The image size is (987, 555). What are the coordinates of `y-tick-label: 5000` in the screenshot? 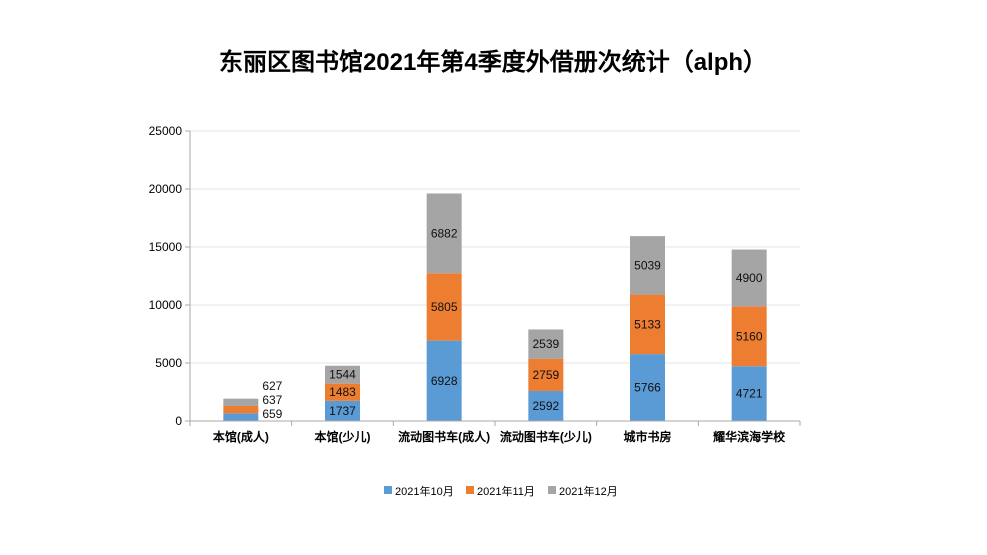 It's located at (168, 363).